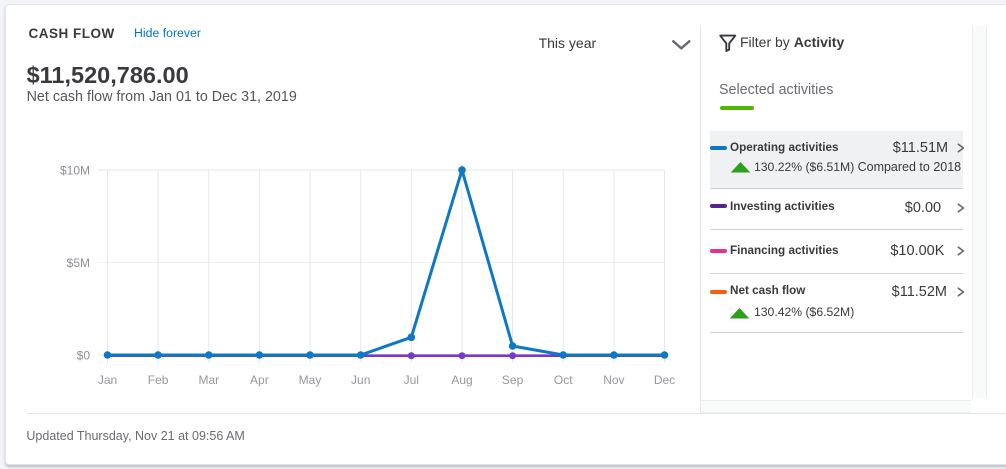  What do you see at coordinates (613, 380) in the screenshot?
I see `svg-text: Nov` at bounding box center [613, 380].